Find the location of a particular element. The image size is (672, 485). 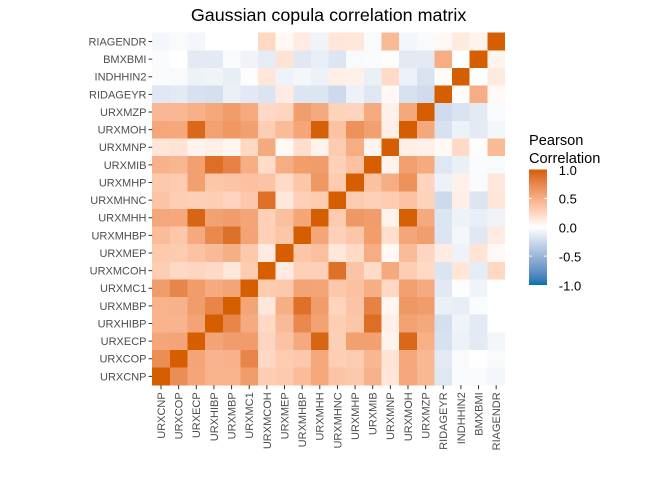

svg-text: 0.5 is located at coordinates (568, 199).